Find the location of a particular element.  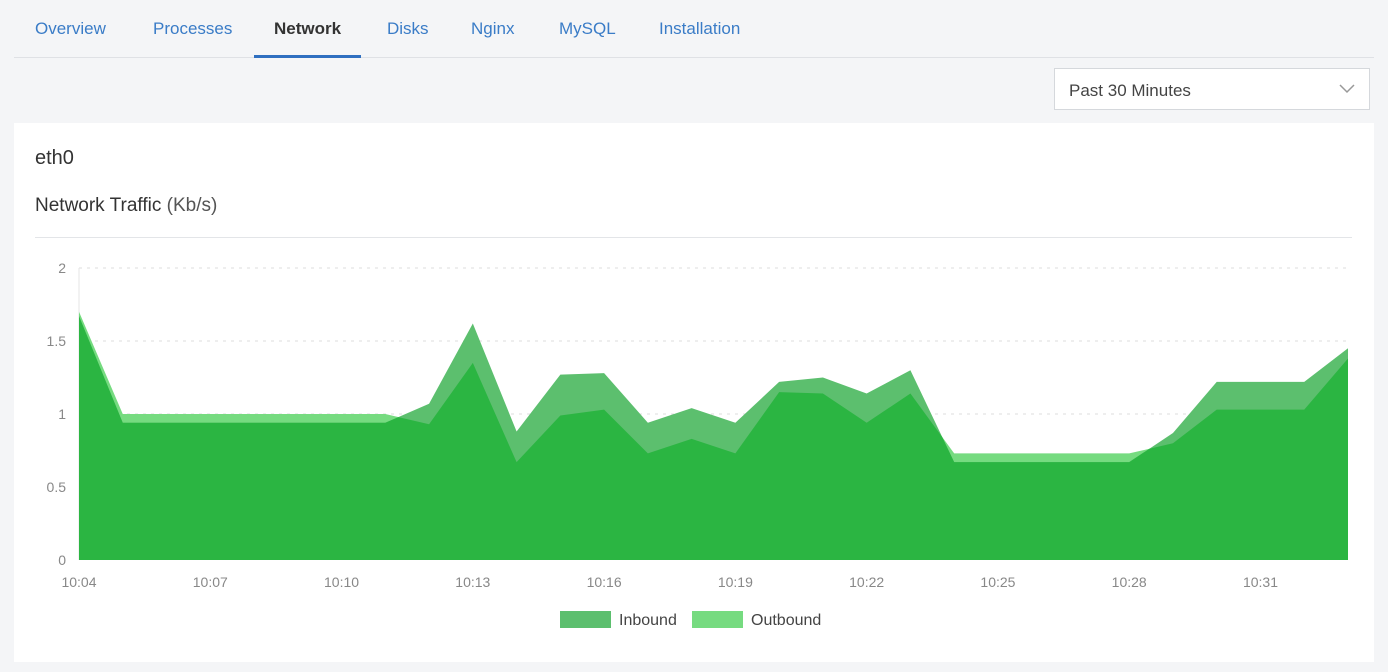

y-tick-label: 0 is located at coordinates (62, 560).